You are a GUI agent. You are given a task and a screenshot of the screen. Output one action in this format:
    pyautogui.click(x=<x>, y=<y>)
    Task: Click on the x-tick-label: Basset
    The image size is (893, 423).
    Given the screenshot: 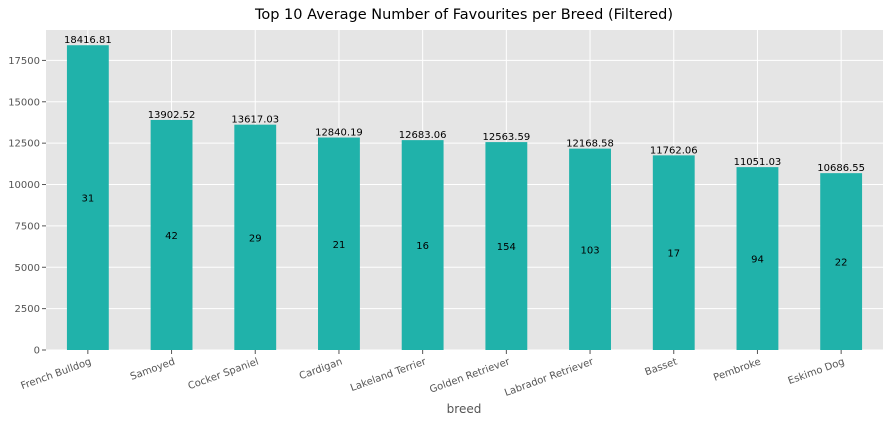 What is the action you would take?
    pyautogui.click(x=661, y=367)
    